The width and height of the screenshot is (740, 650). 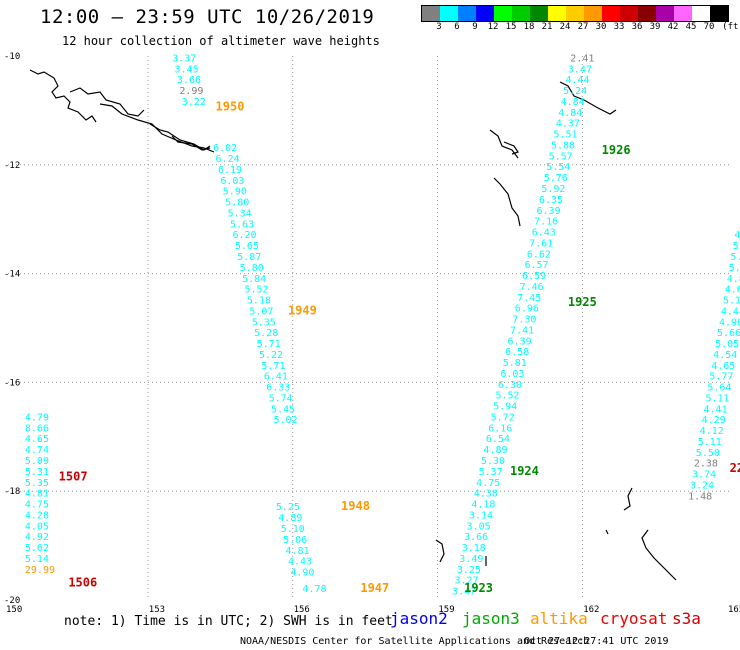 I want to click on wave-height-value: 5.30, so click(x=493, y=461).